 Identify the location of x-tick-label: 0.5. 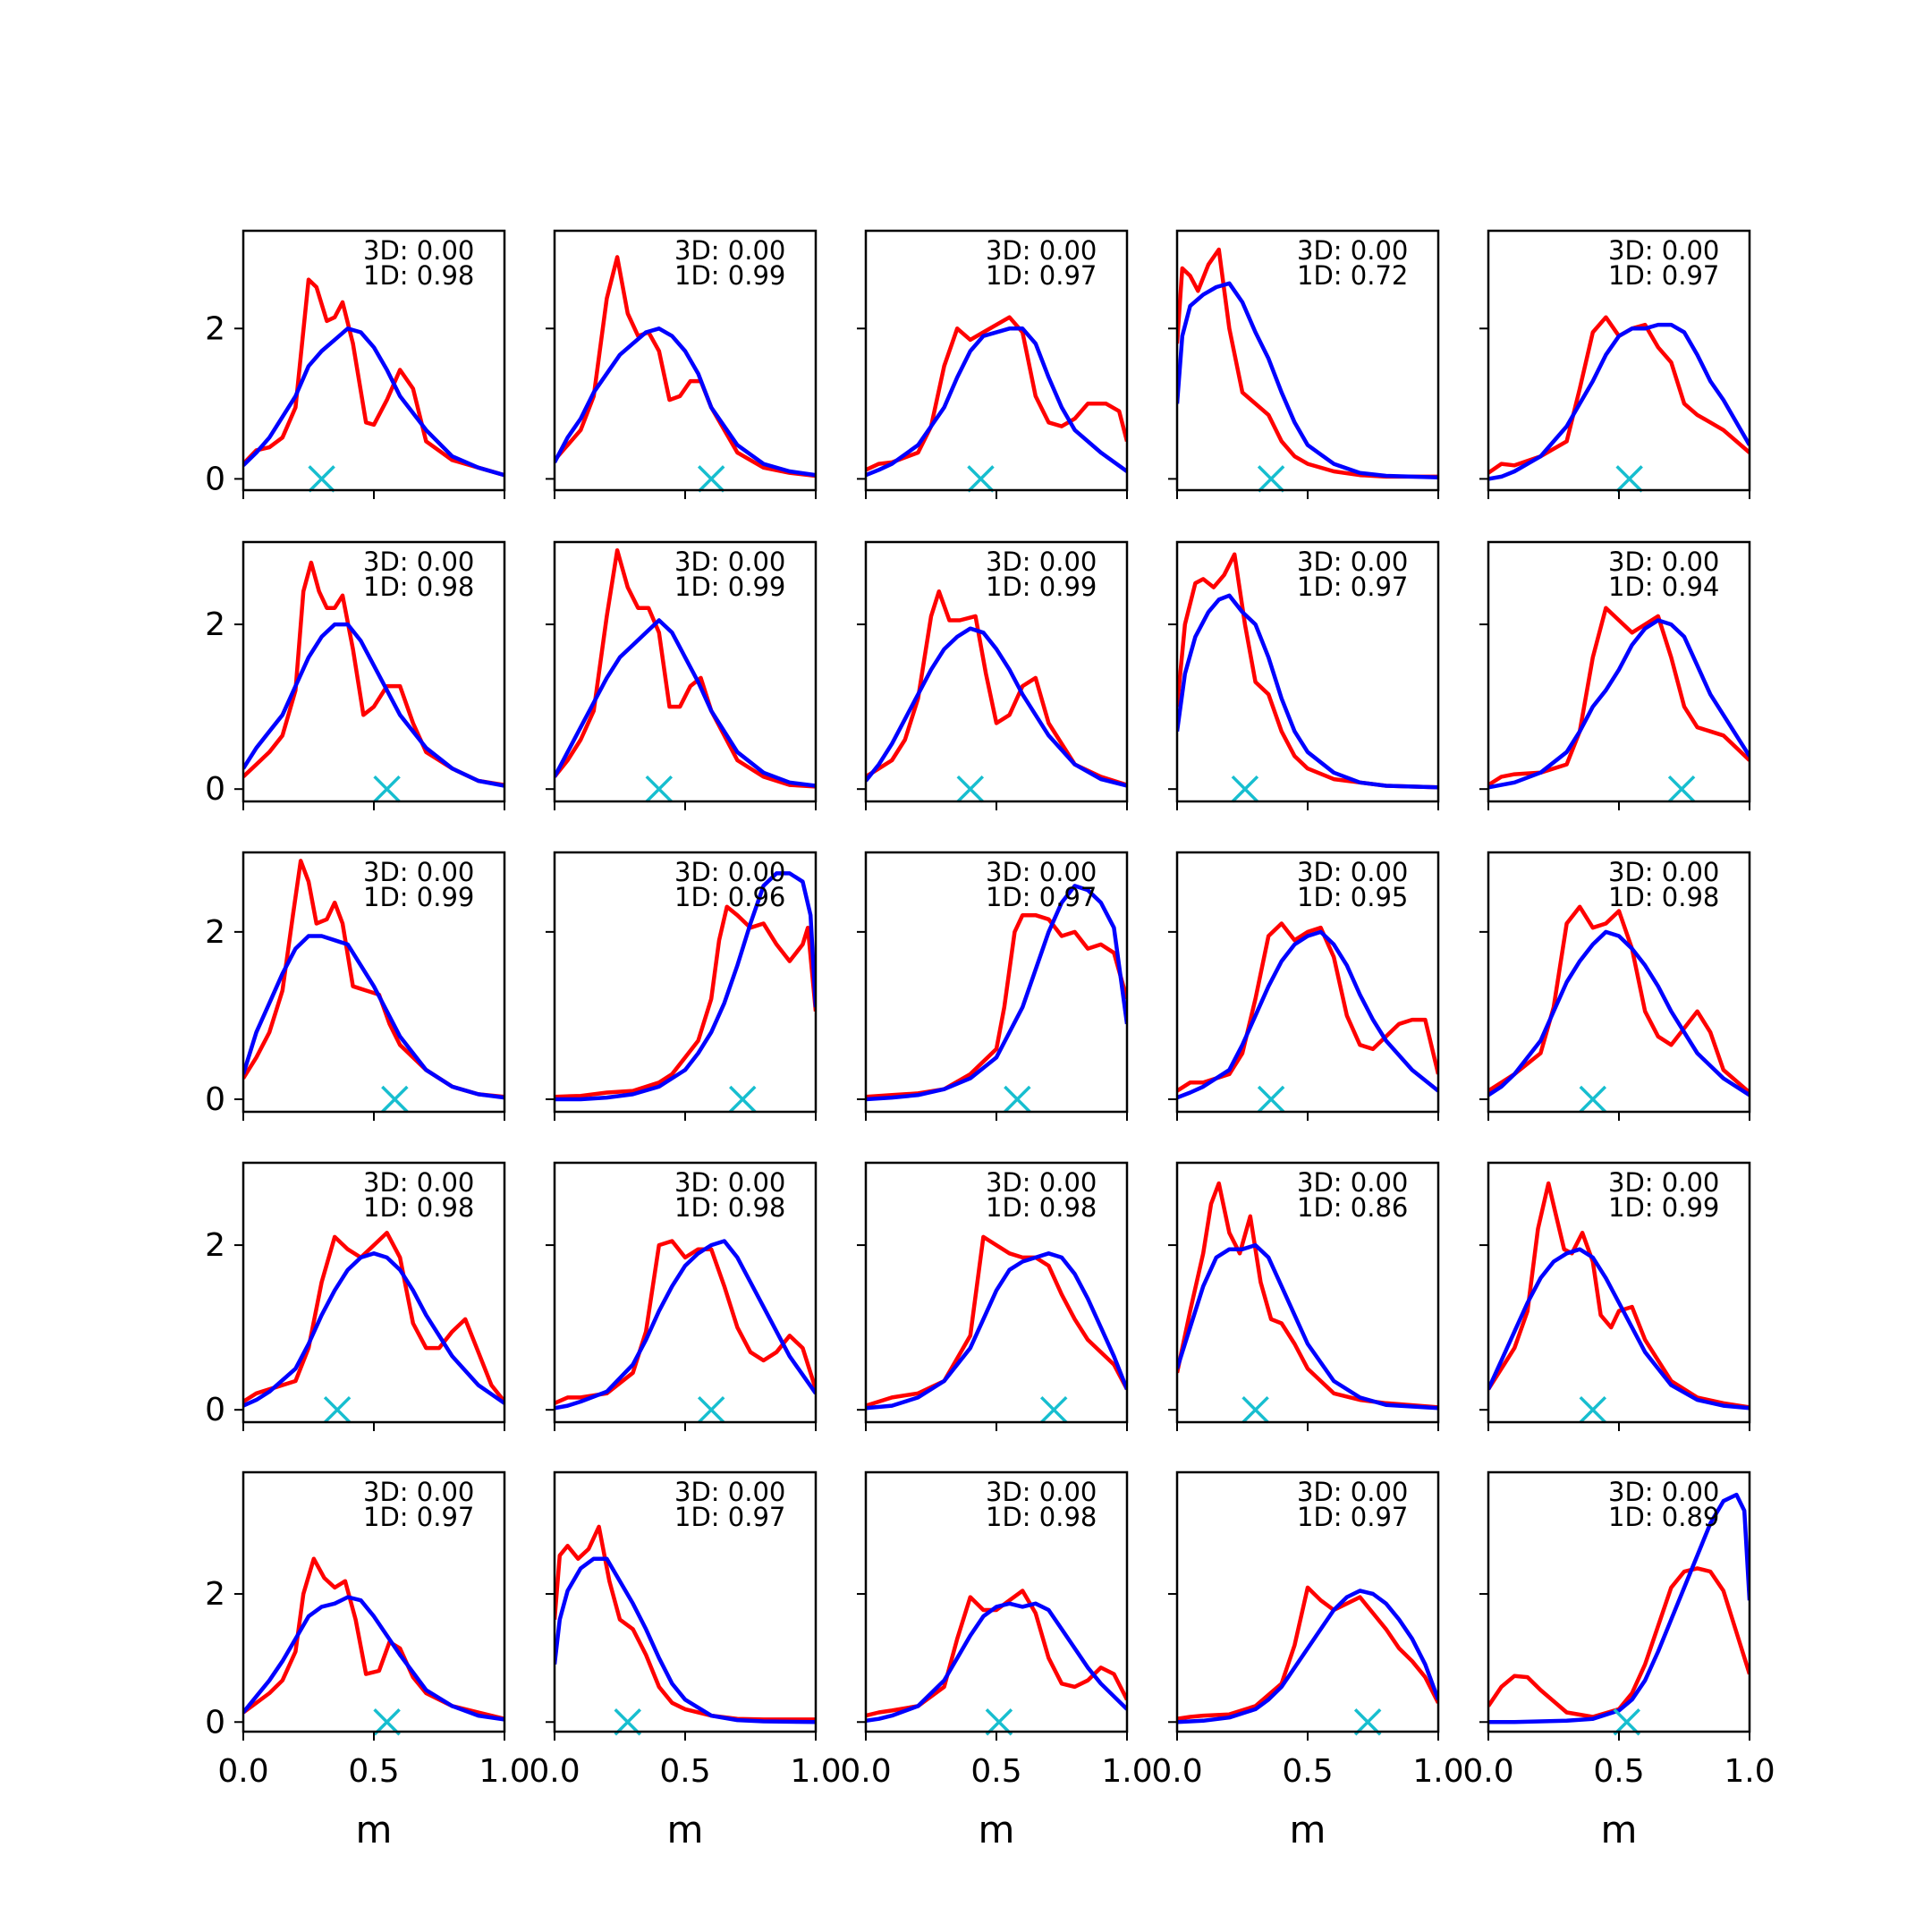
(684, 1771).